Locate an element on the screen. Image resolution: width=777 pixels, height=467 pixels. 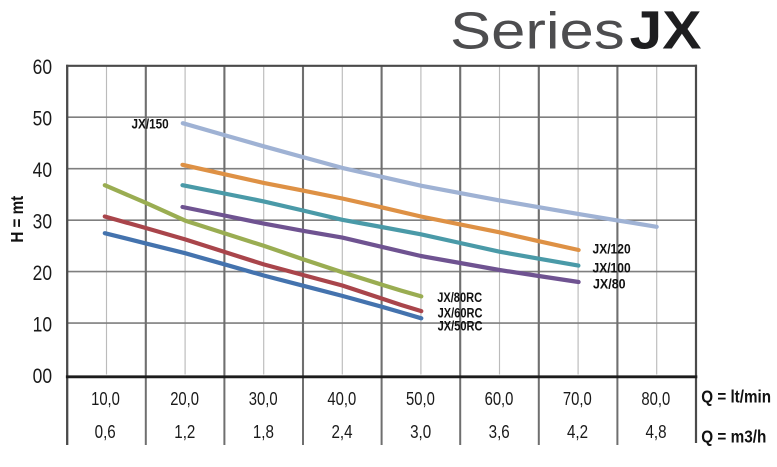
svg-text: 1,2 is located at coordinates (184, 432).